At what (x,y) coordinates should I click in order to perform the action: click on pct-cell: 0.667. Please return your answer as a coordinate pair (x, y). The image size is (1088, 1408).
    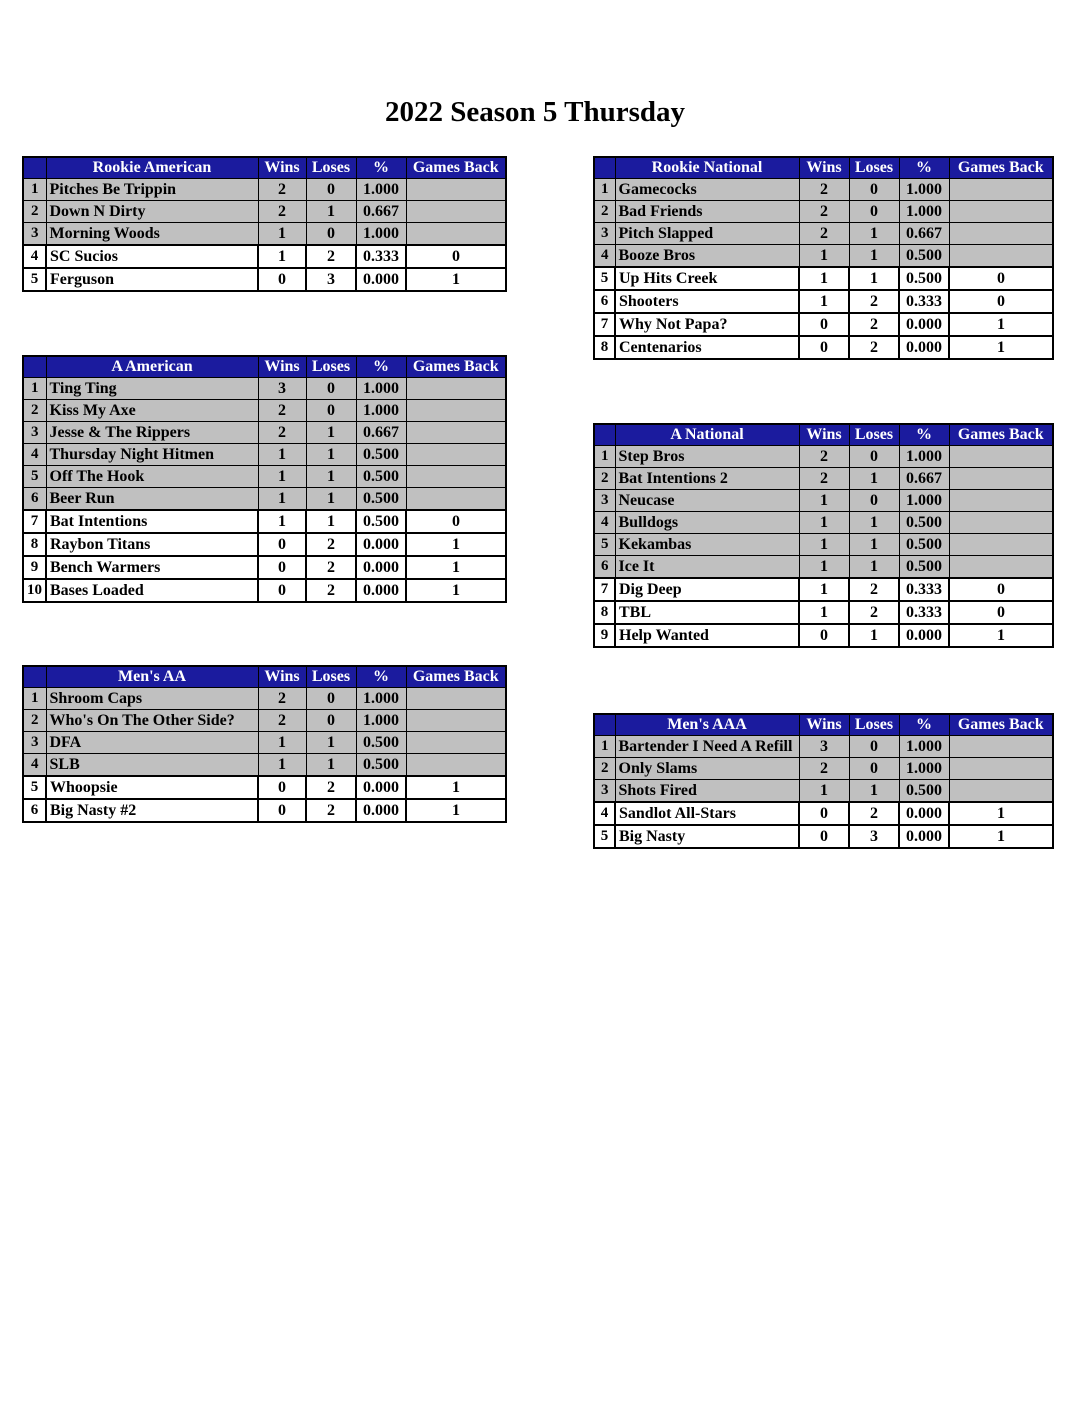
    Looking at the image, I should click on (924, 478).